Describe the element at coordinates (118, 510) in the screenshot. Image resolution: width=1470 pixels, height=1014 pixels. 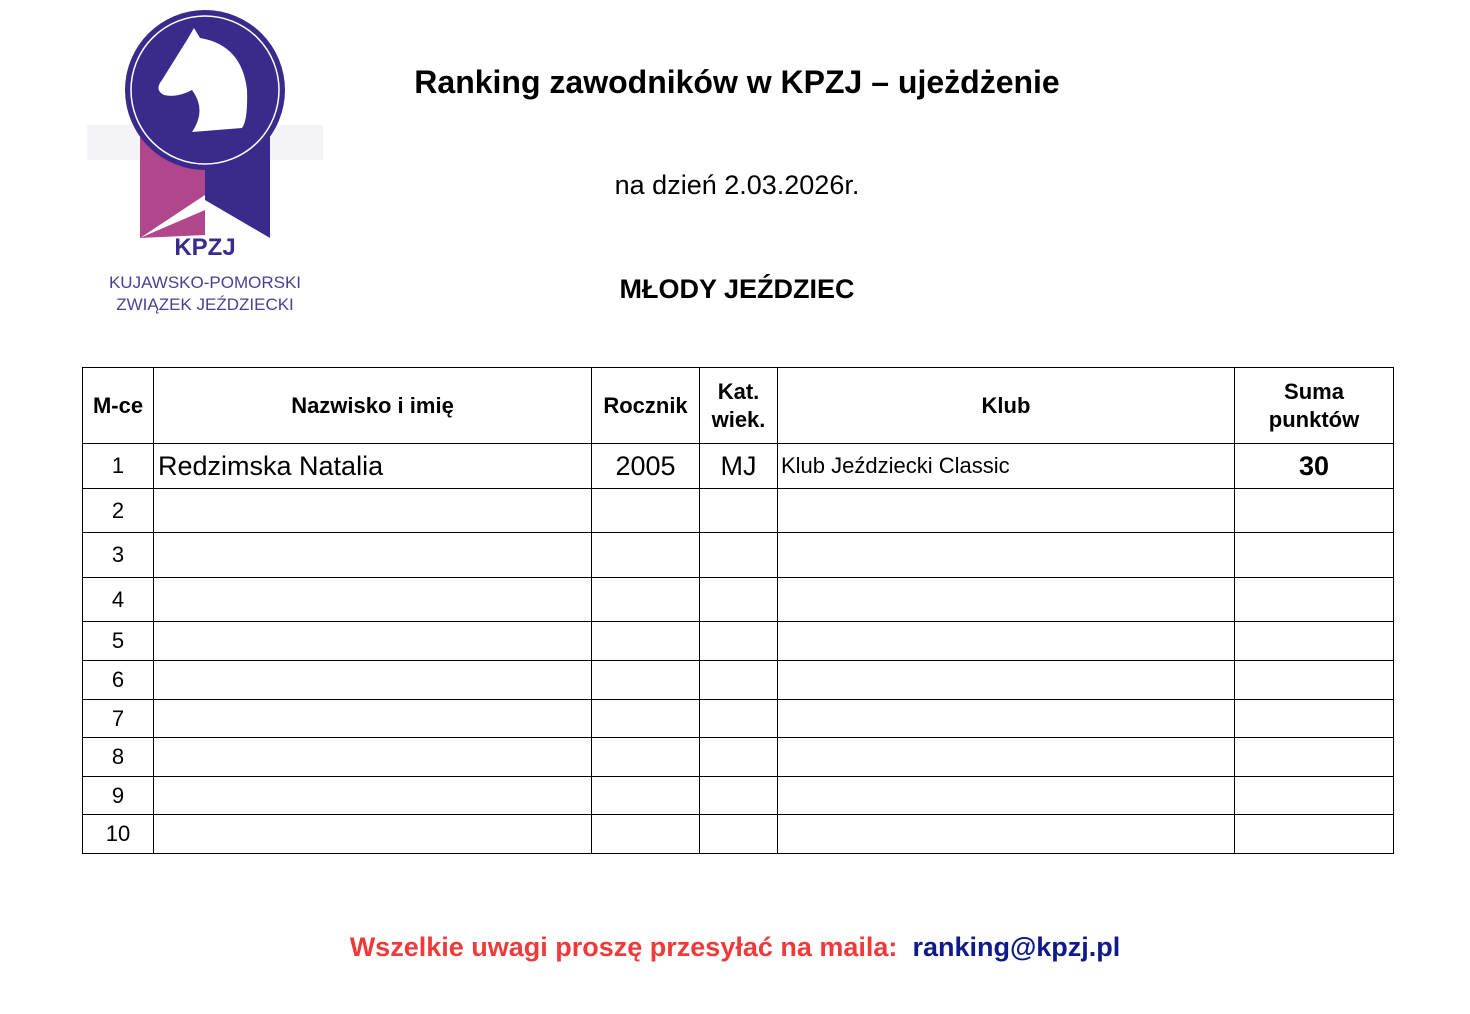
I see `cell-place: 2` at that location.